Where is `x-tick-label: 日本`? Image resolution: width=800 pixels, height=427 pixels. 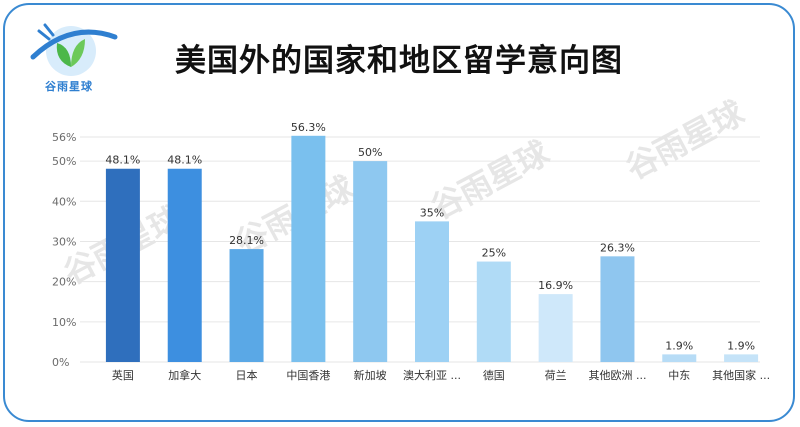
x-tick-label: 日本 is located at coordinates (247, 375).